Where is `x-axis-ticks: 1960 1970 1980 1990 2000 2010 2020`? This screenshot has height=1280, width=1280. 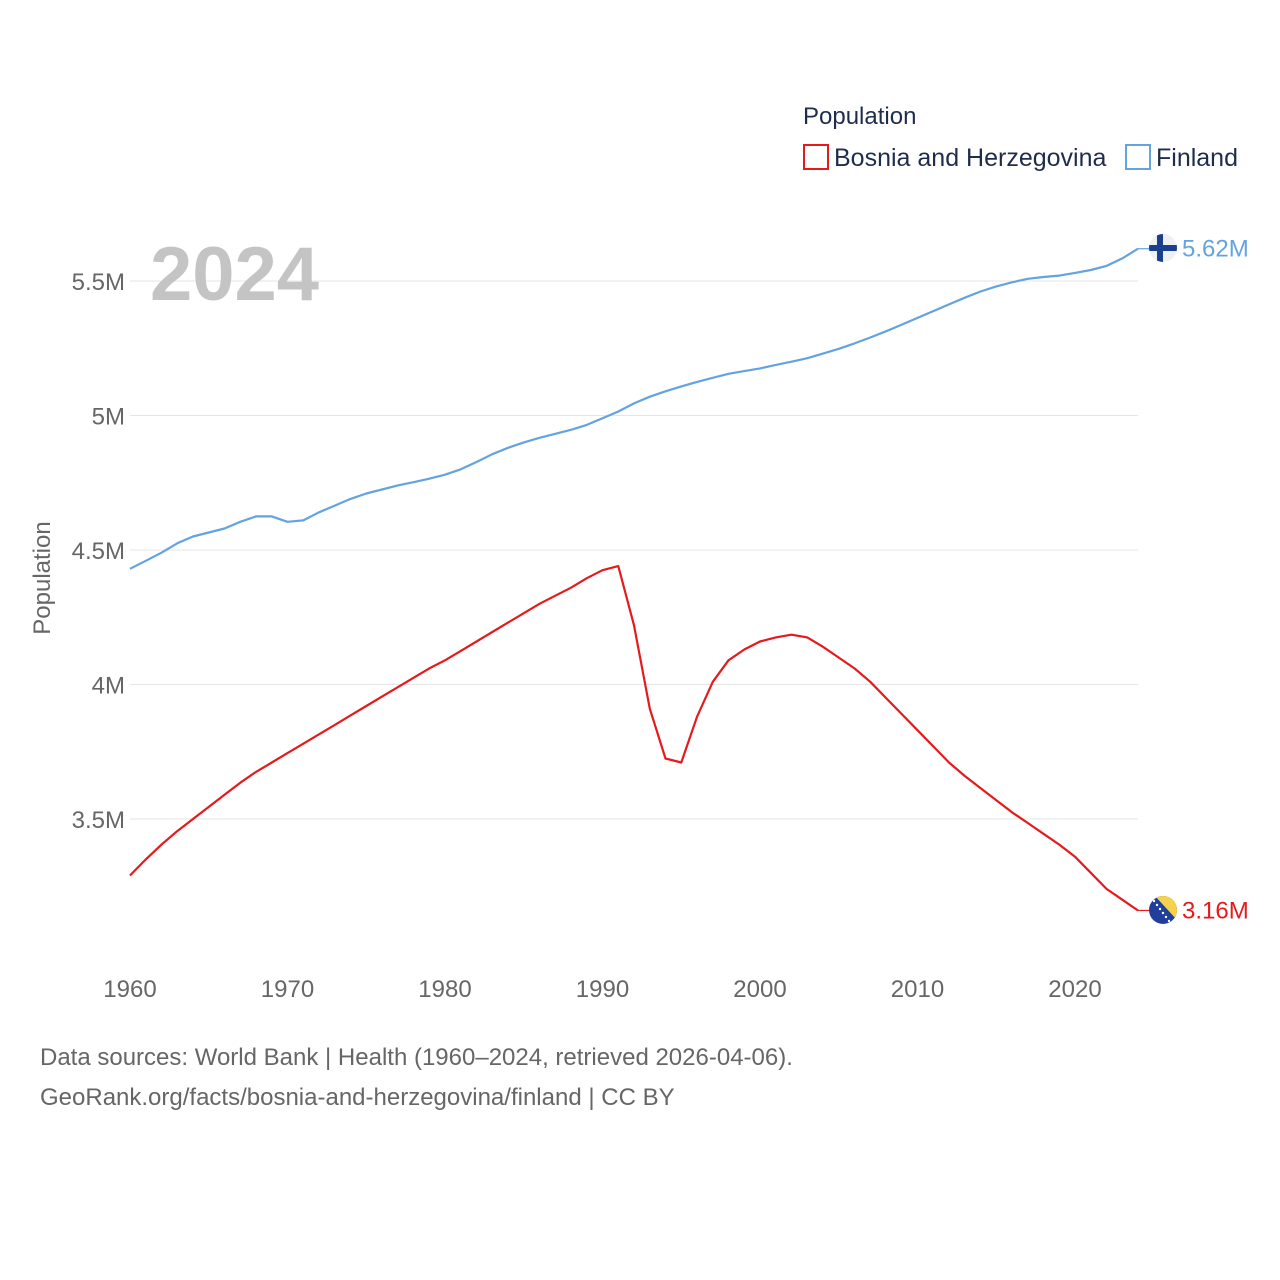
x-axis-ticks: 1960 1970 1980 1990 2000 2010 2020 is located at coordinates (602, 989).